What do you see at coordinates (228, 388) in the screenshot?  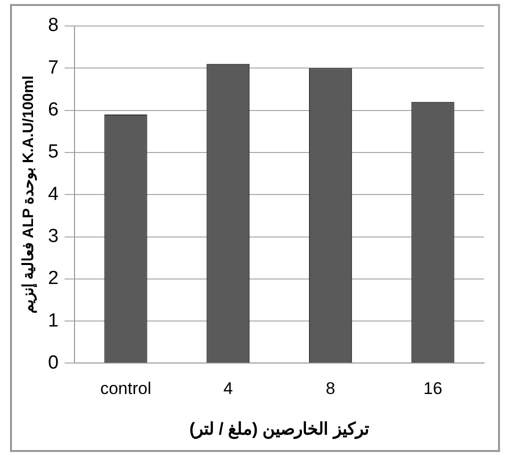 I see `x-tick-label: 4` at bounding box center [228, 388].